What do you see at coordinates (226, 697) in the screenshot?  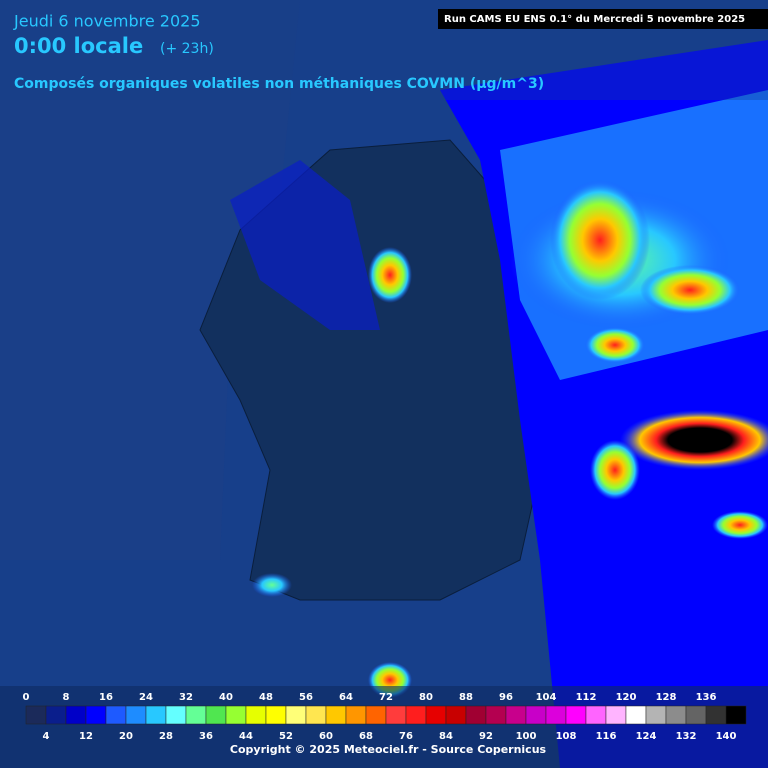 I see `legend-label: 40` at bounding box center [226, 697].